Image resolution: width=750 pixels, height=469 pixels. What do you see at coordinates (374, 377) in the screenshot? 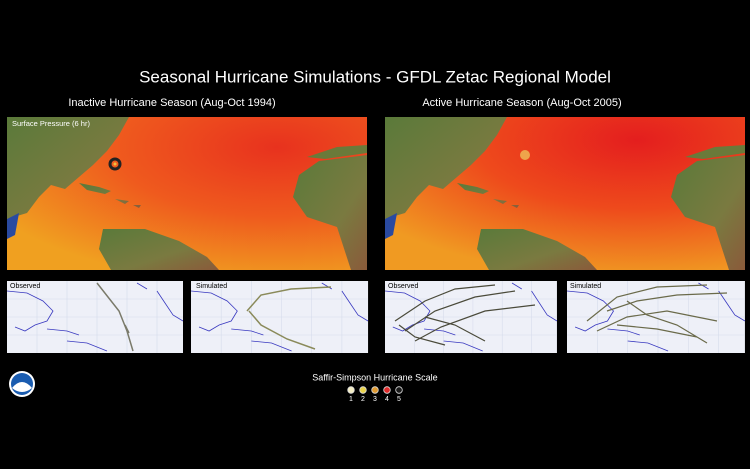
I see `legend-title: Saffir-Simpson Hurricane Scale` at bounding box center [374, 377].